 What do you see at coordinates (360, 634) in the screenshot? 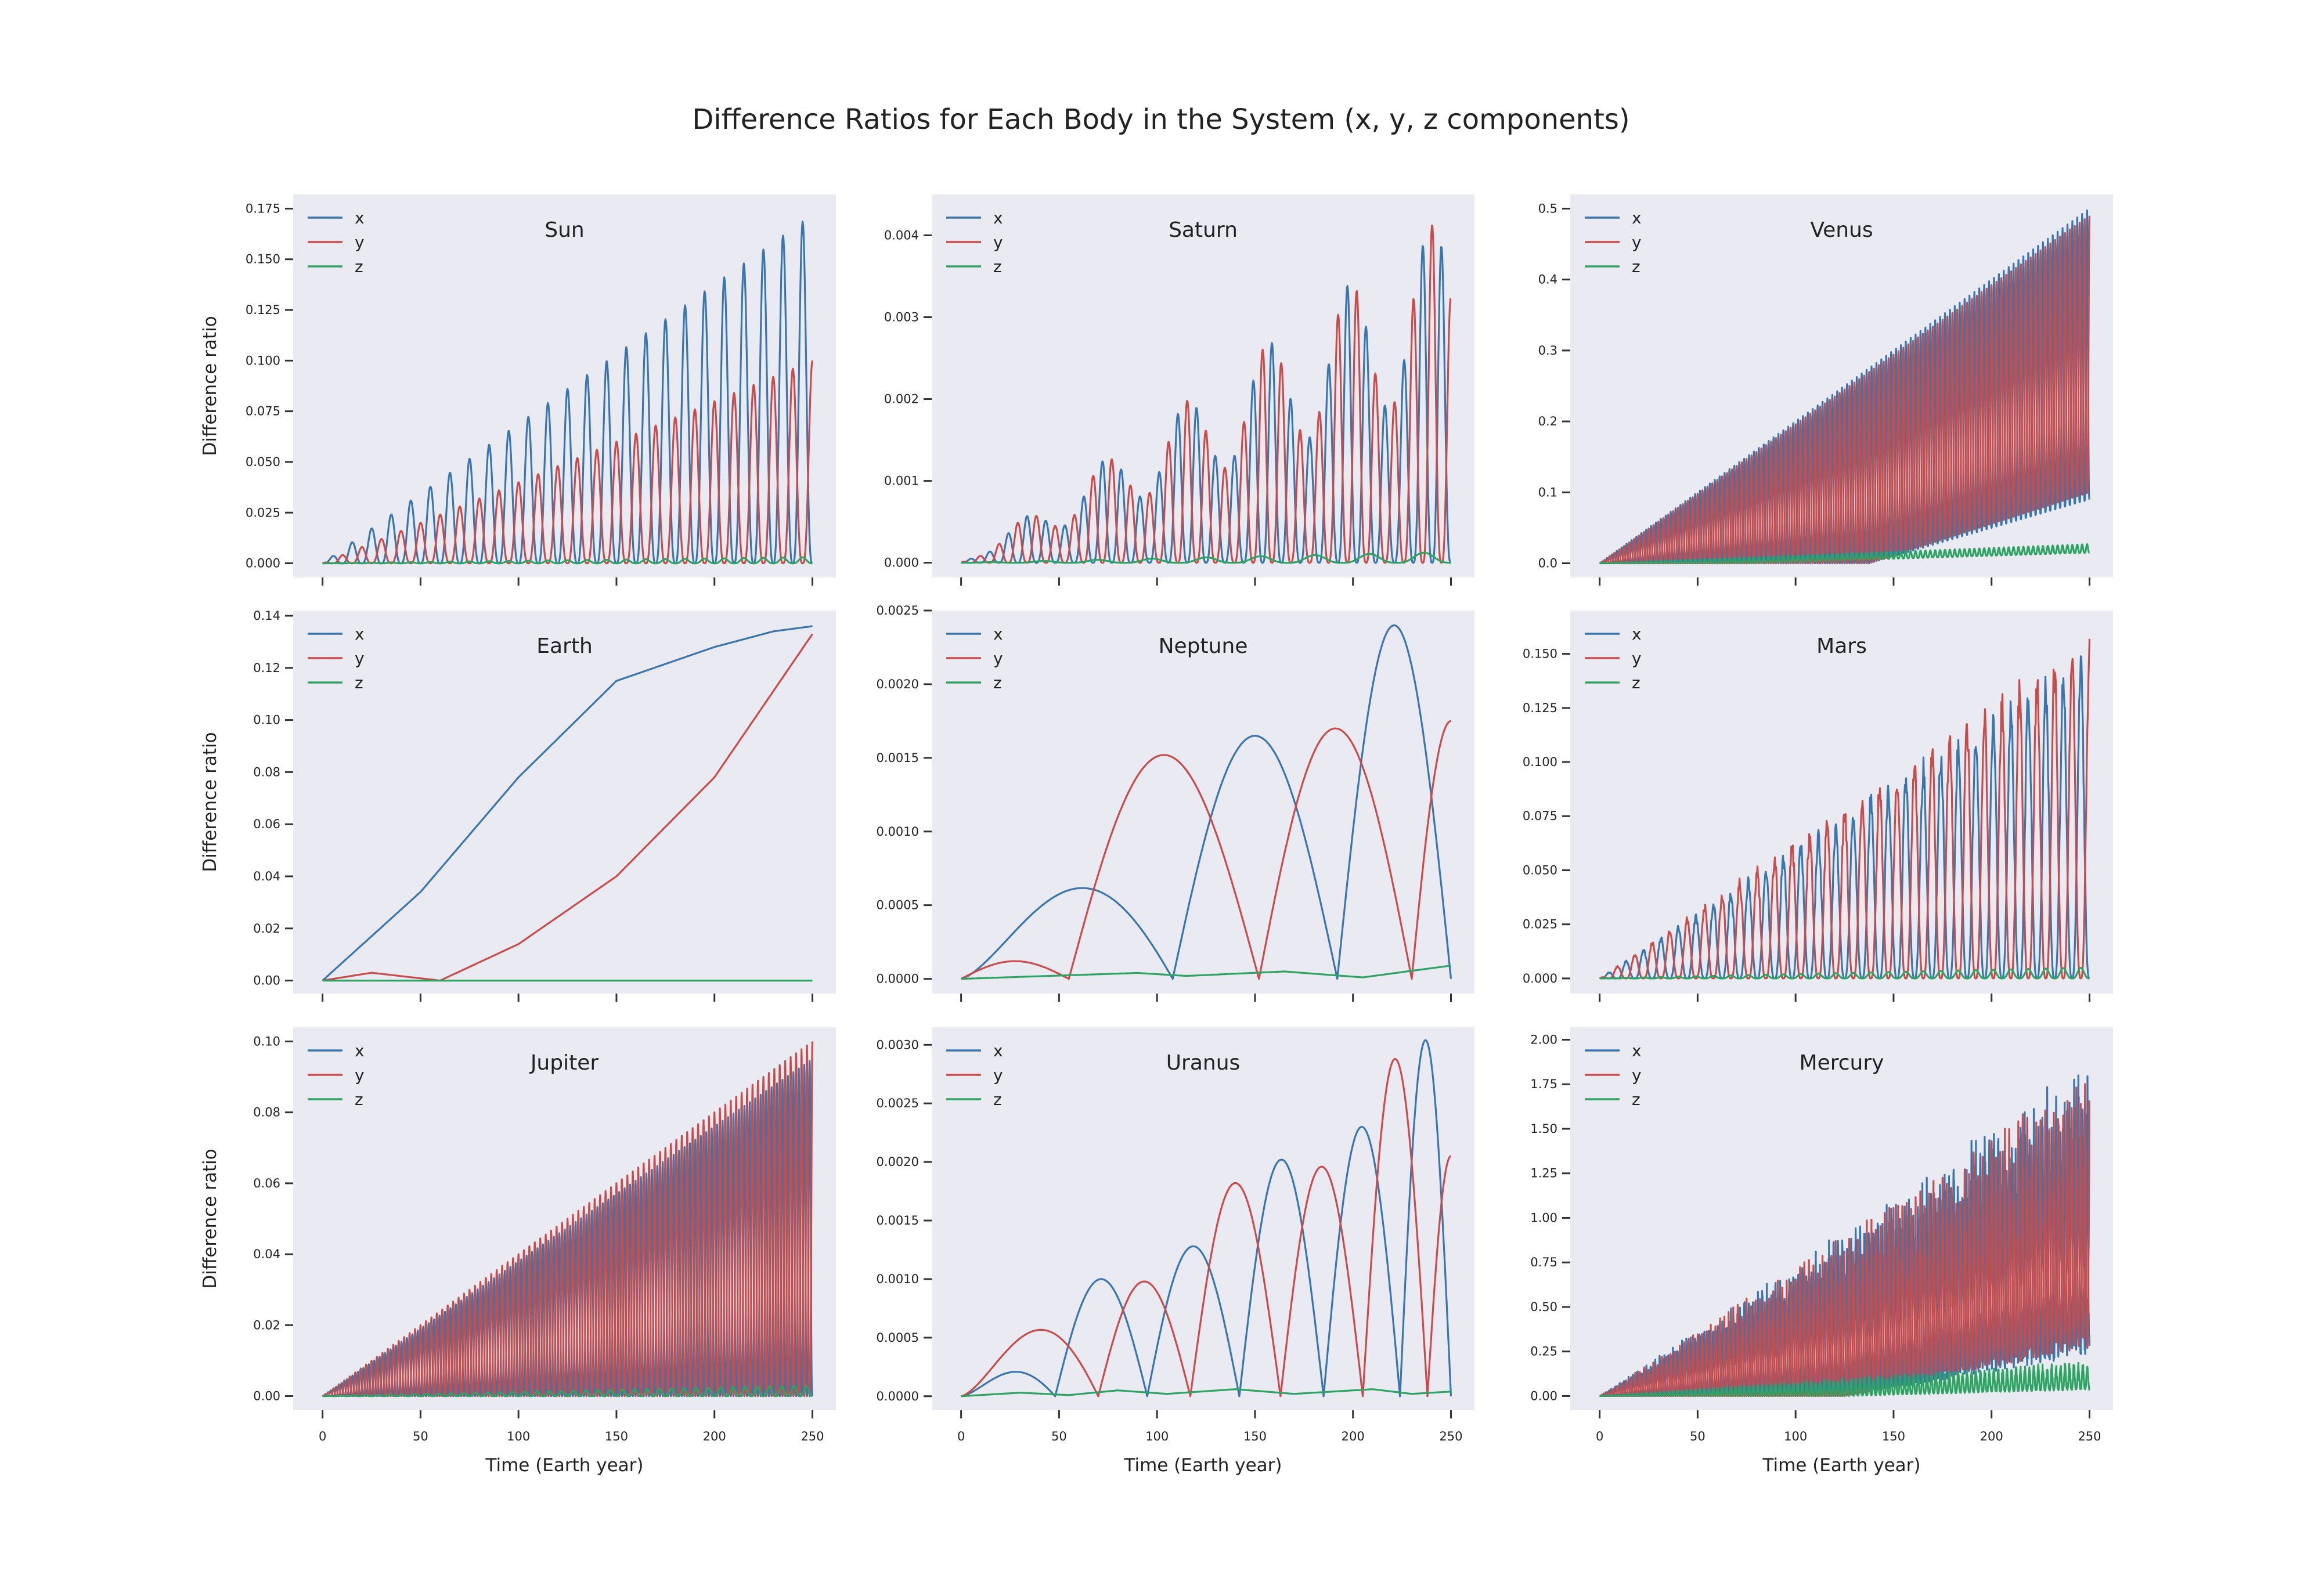
I see `legend-label-x-earth: x` at bounding box center [360, 634].